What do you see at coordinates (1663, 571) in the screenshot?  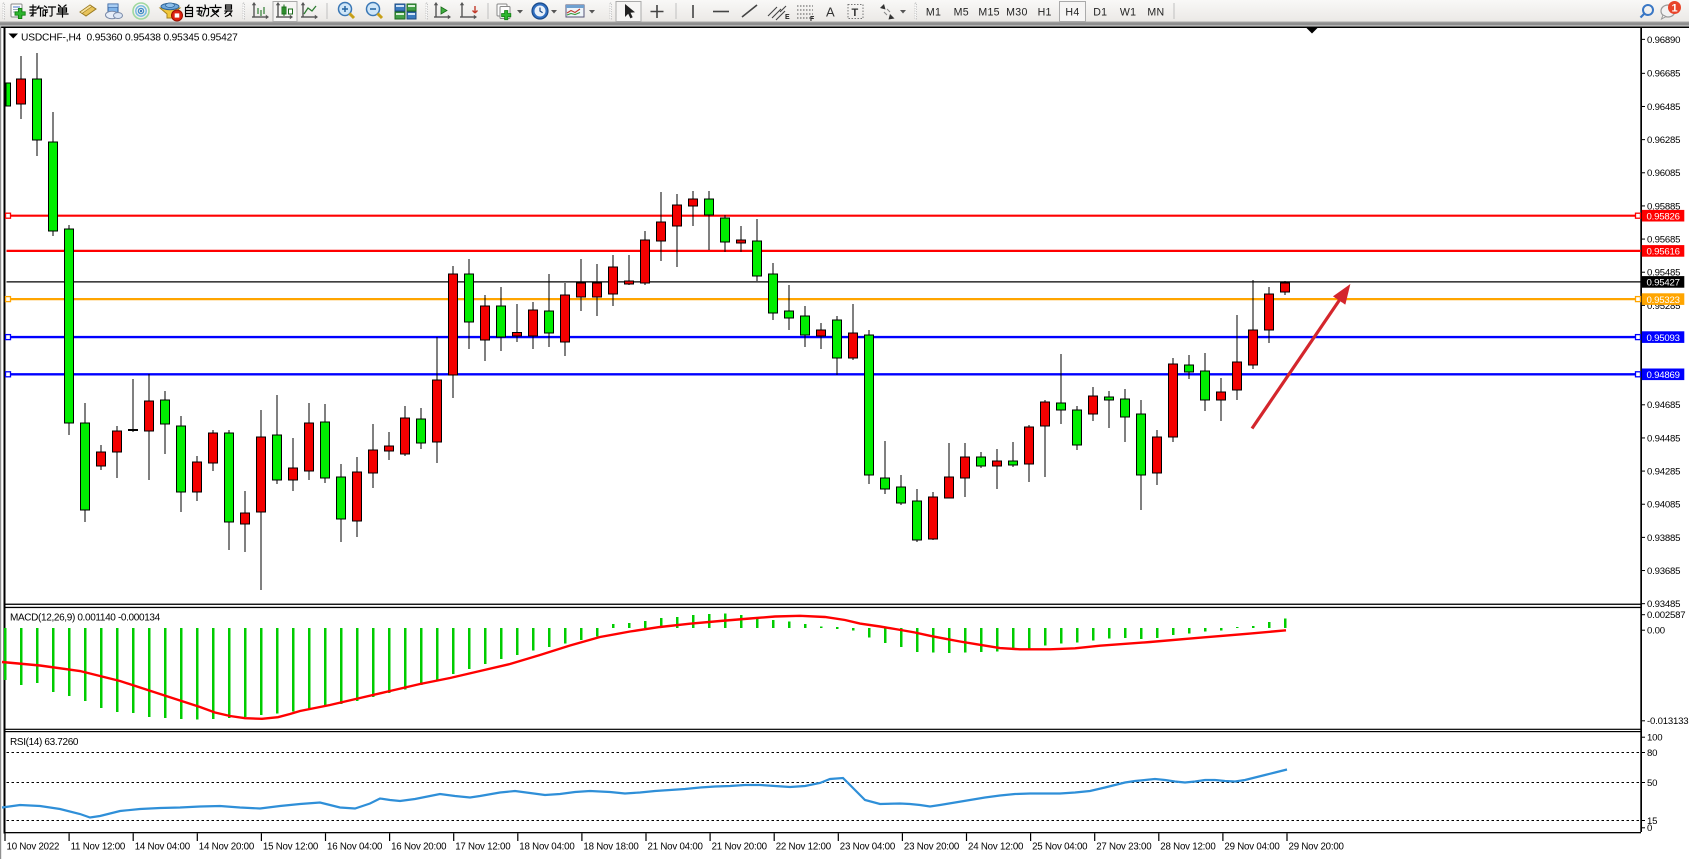 I see `svg-text: 0.93685` at bounding box center [1663, 571].